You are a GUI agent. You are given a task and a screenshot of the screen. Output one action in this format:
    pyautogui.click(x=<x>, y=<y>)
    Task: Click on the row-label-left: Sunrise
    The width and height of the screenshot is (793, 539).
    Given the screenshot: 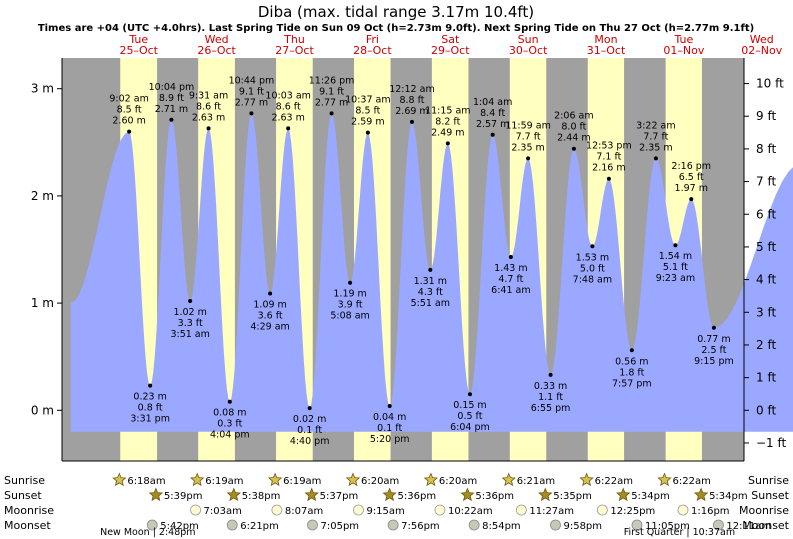 What is the action you would take?
    pyautogui.click(x=24, y=480)
    